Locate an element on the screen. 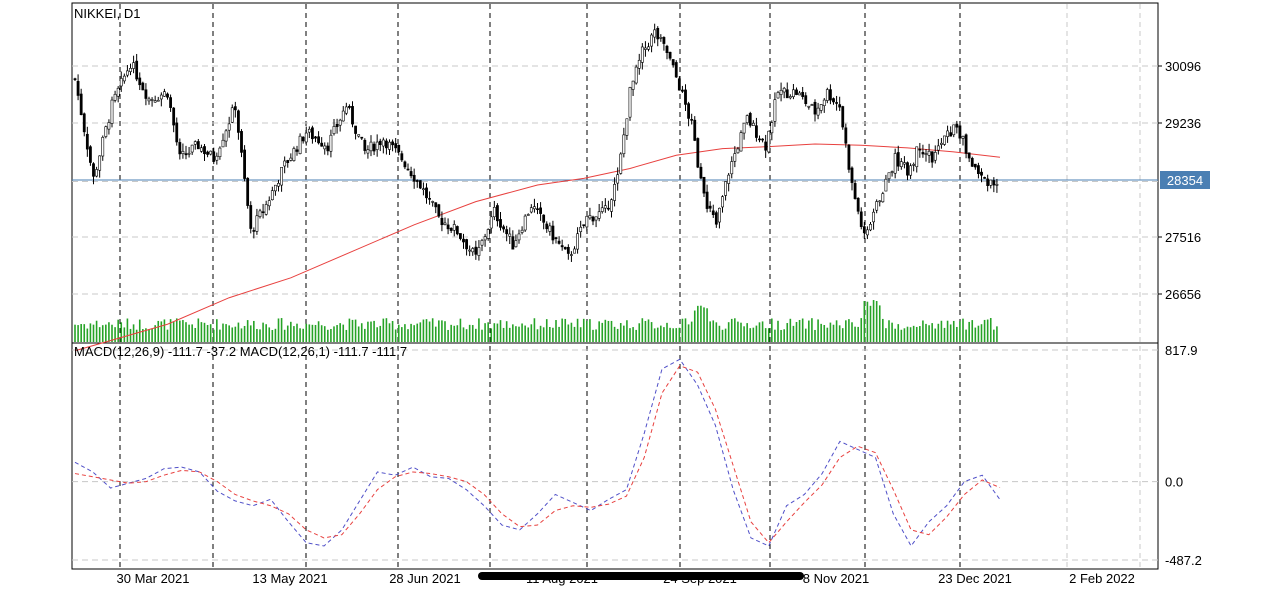  time-tick-label: 2 Feb 2022 is located at coordinates (1102, 578).